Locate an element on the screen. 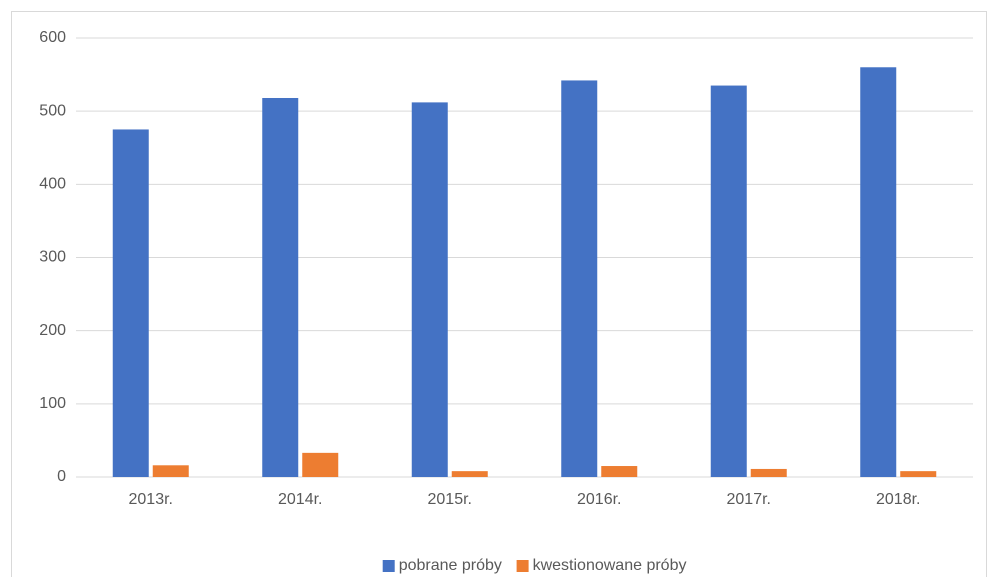  y-tick-label: 400 is located at coordinates (52, 184).